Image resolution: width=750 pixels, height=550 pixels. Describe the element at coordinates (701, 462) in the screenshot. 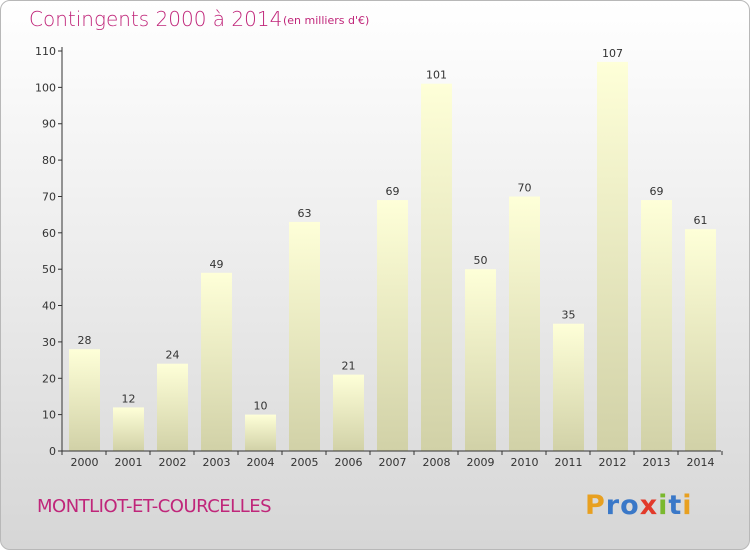

I see `x-tick-label-2014: 2014` at that location.